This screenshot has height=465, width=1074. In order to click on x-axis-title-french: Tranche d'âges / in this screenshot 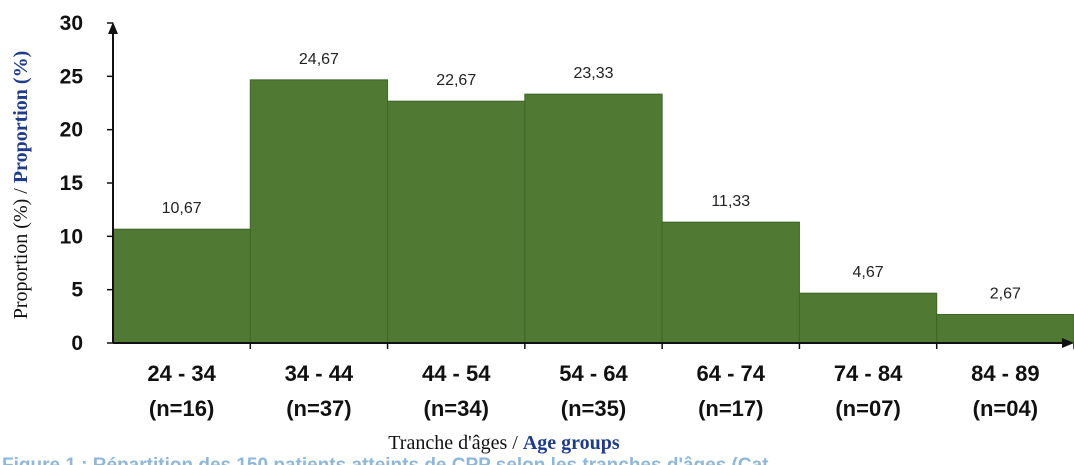, I will do `click(455, 443)`.